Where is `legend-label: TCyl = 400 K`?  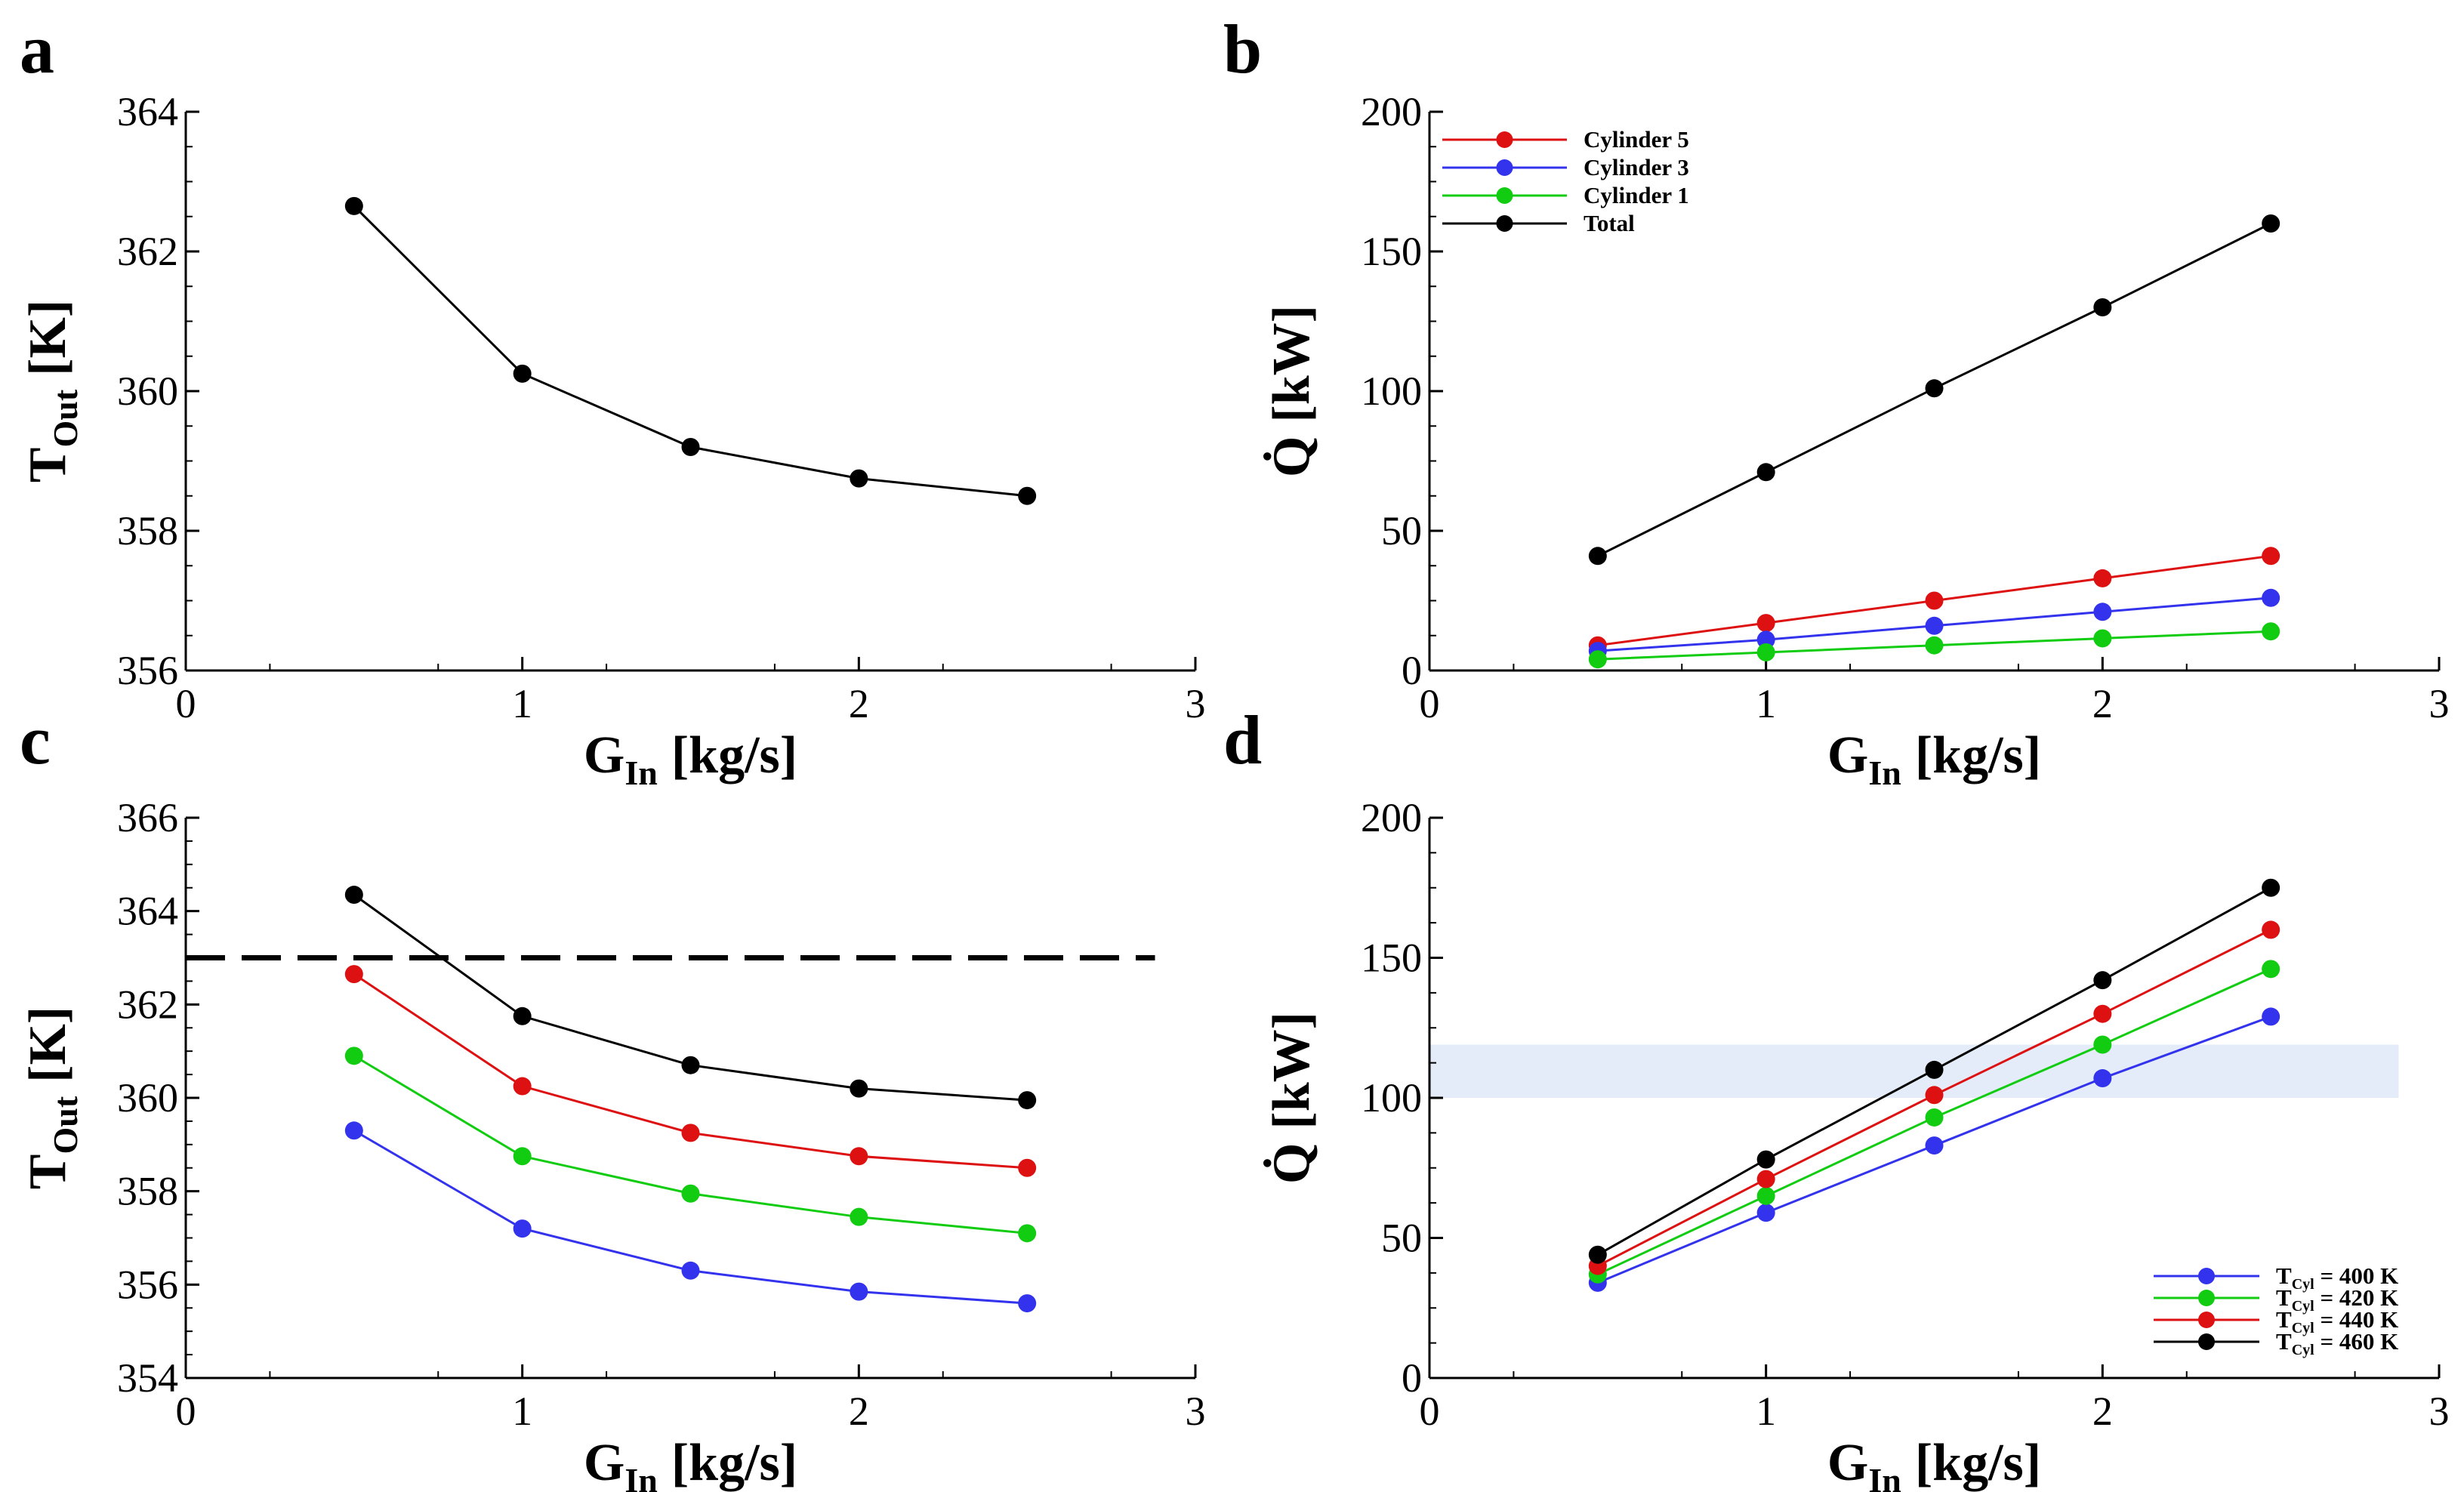
legend-label: TCyl = 400 K is located at coordinates (2337, 1277).